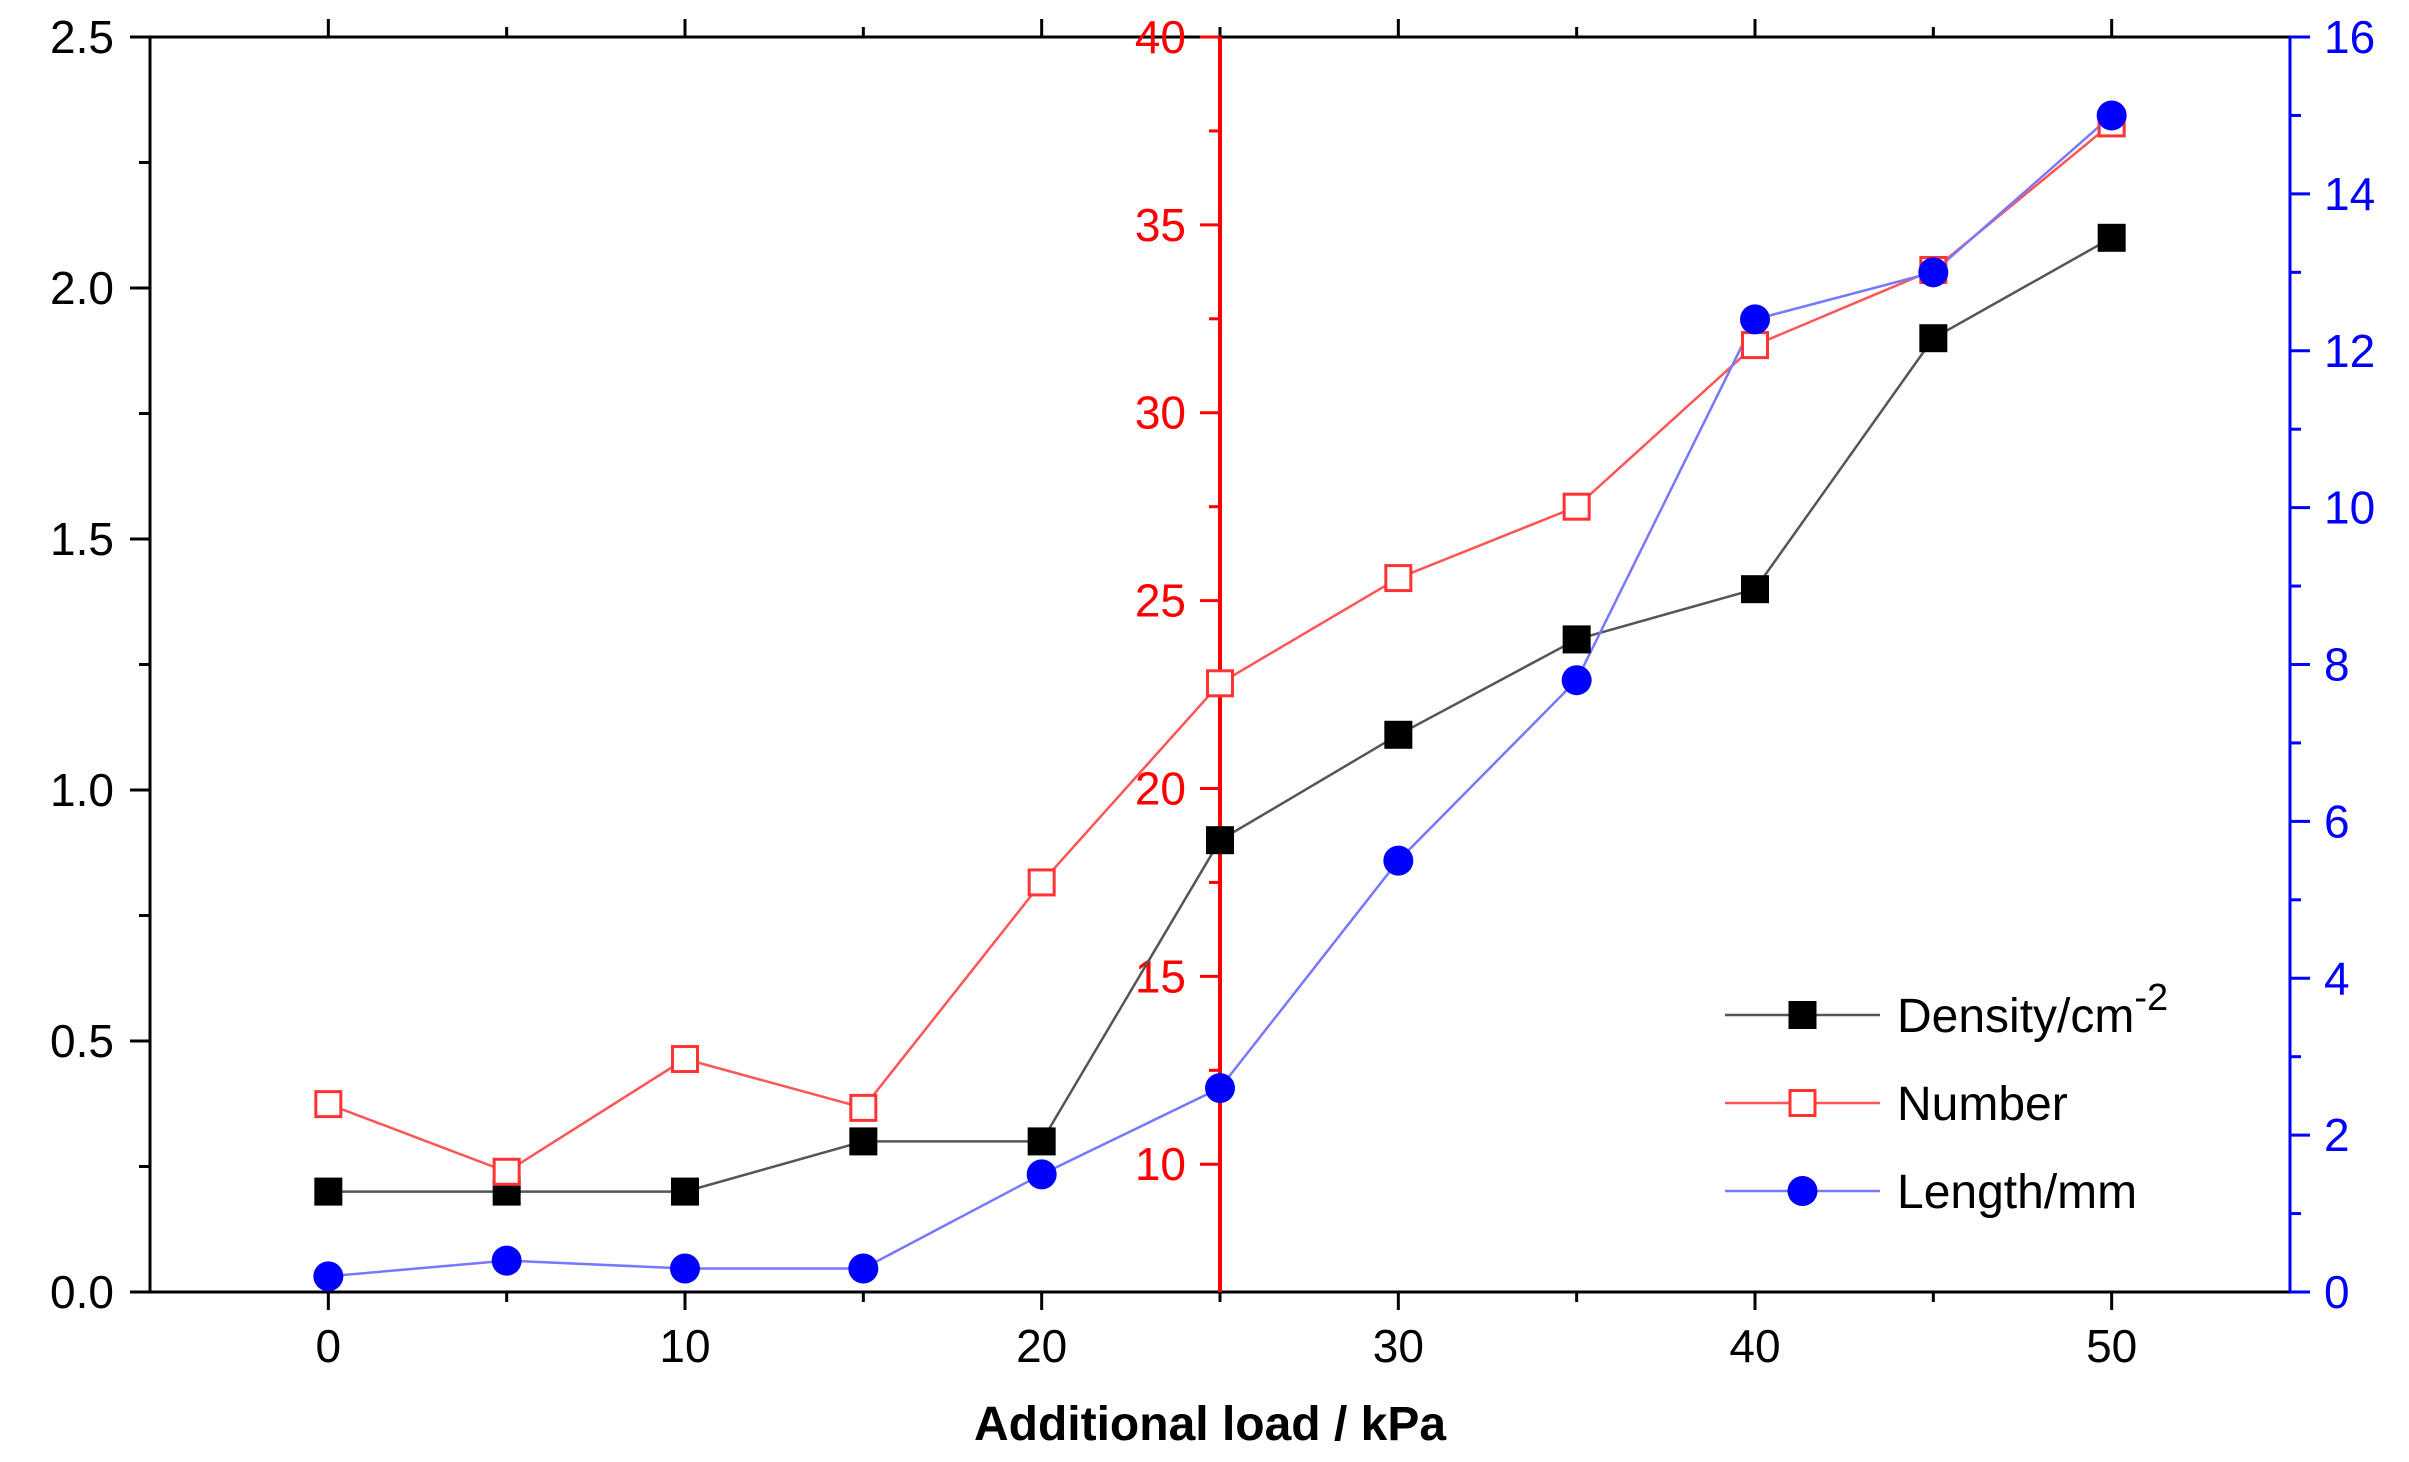  Describe the element at coordinates (329, 1346) in the screenshot. I see `x-tick-label: 0` at that location.